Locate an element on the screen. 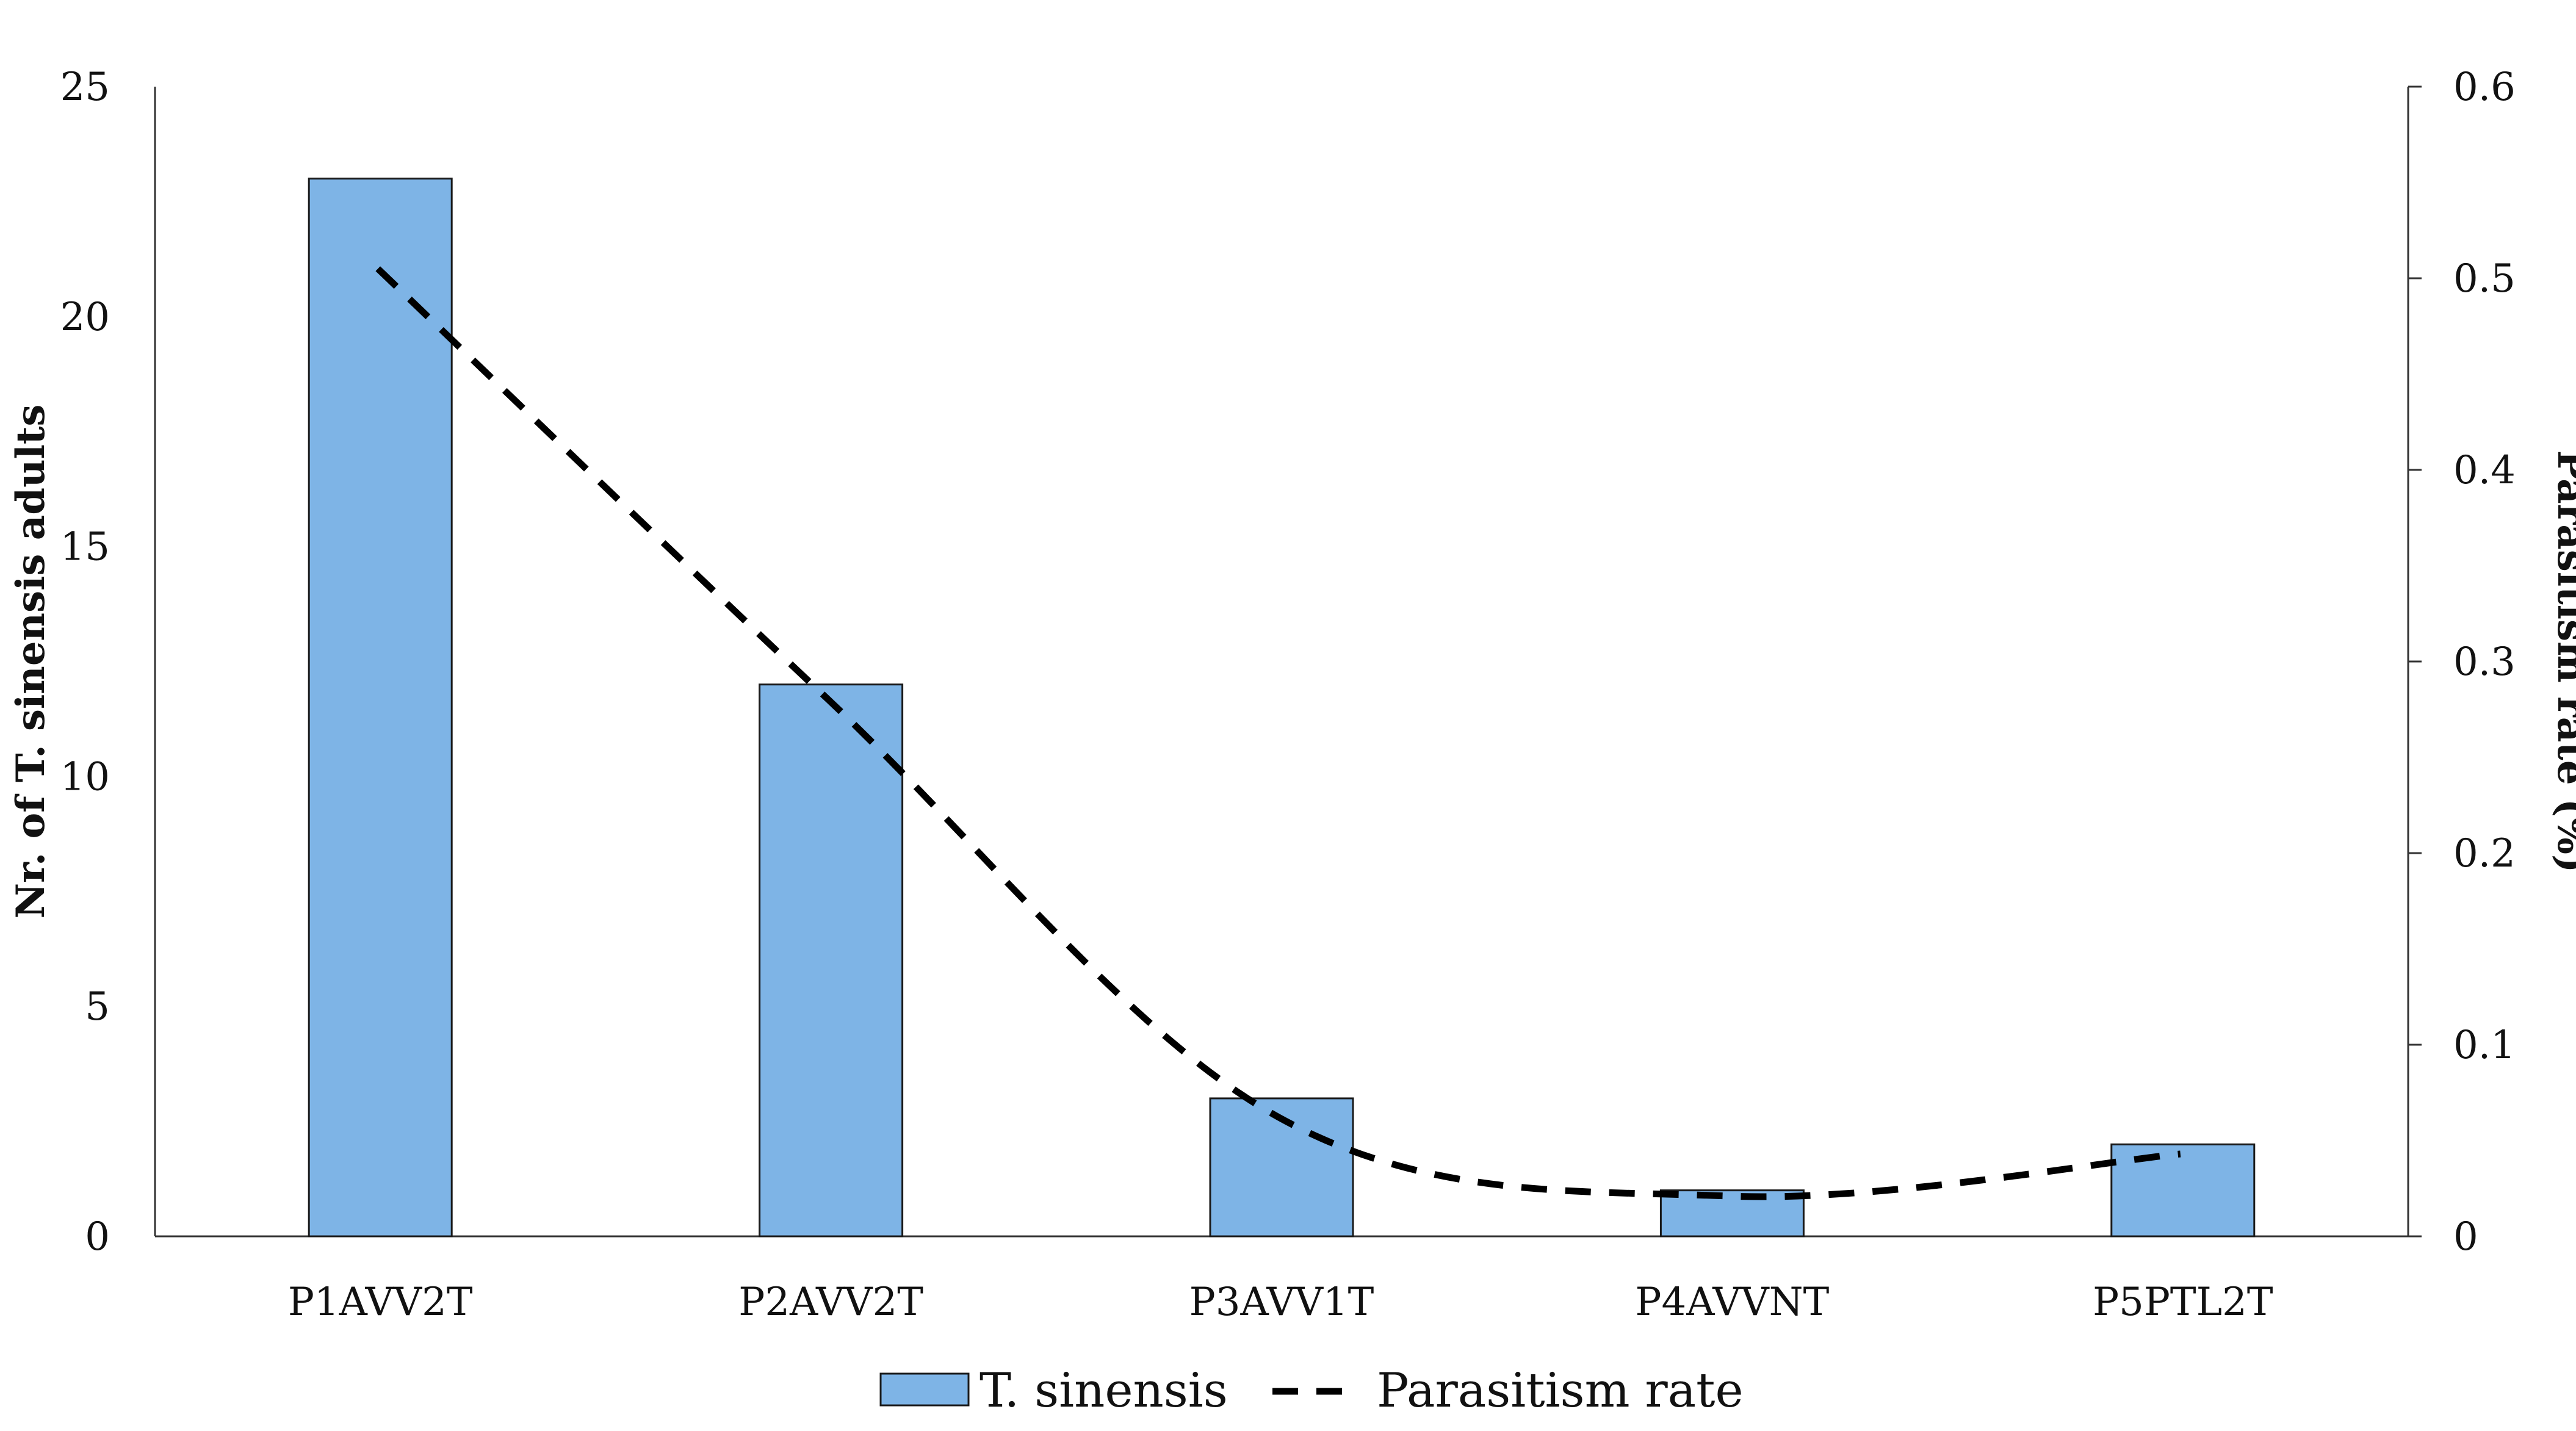 Image resolution: width=2576 pixels, height=1431 pixels. left-y-axis-title: Nr. of T. sinensis adults is located at coordinates (31, 662).